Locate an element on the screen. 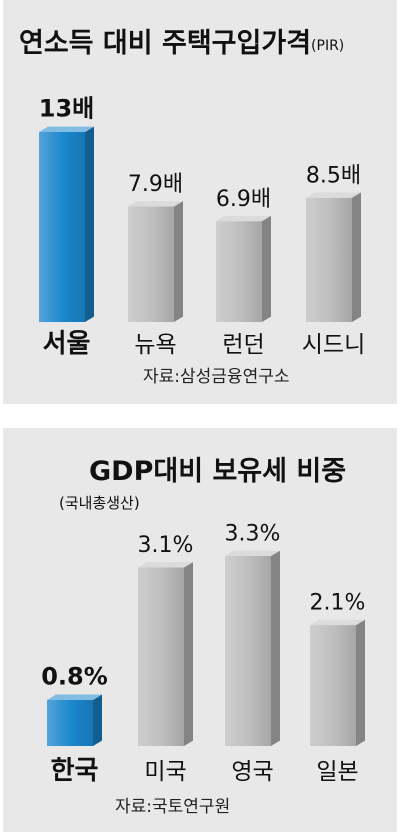 This screenshot has height=832, width=400. value-label: 0.8% is located at coordinates (74, 677).